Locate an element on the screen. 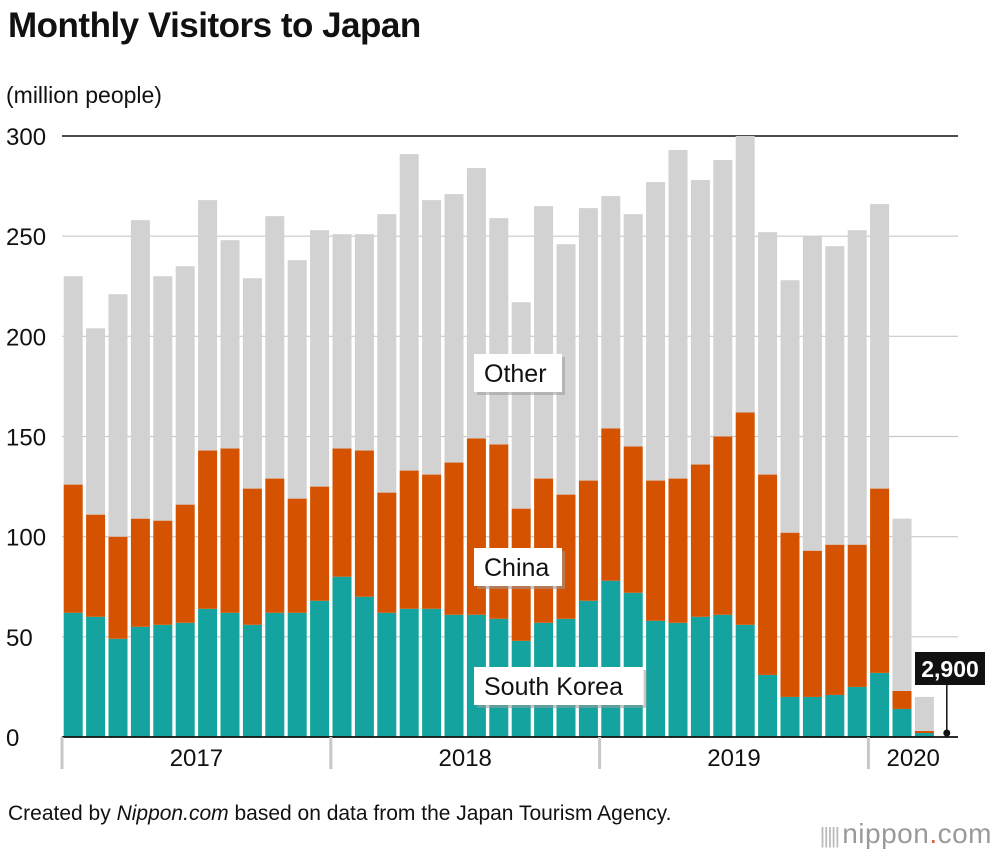 The width and height of the screenshot is (1000, 860). y-tick-label: 250 is located at coordinates (26, 237).